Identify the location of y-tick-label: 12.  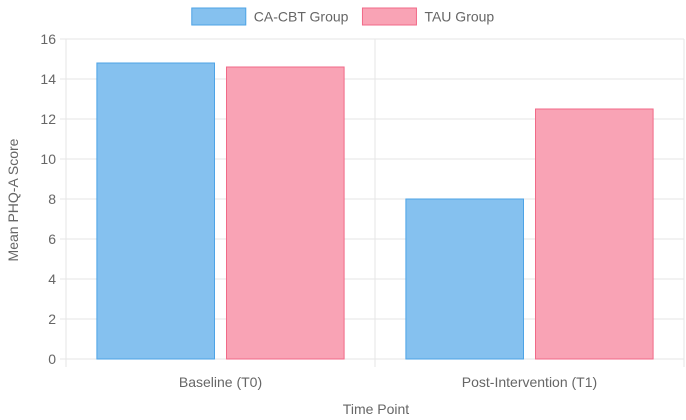
(48, 119).